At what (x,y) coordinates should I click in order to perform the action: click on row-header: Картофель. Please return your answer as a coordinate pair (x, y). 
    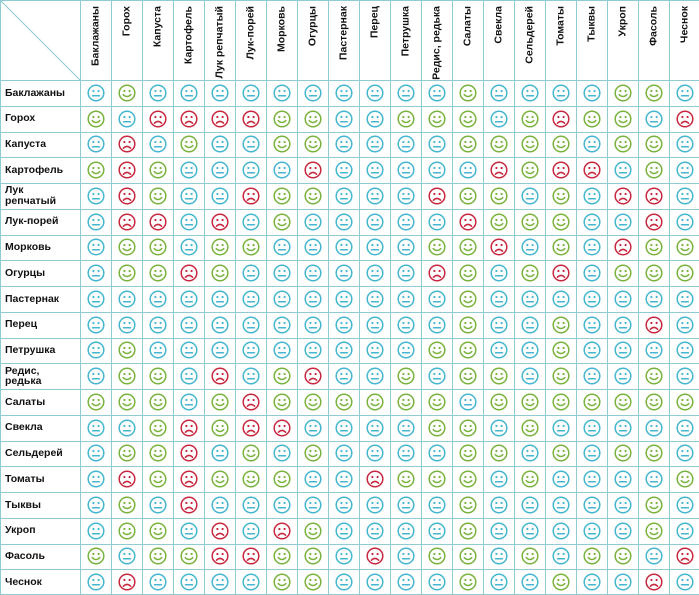
    Looking at the image, I should click on (40, 170).